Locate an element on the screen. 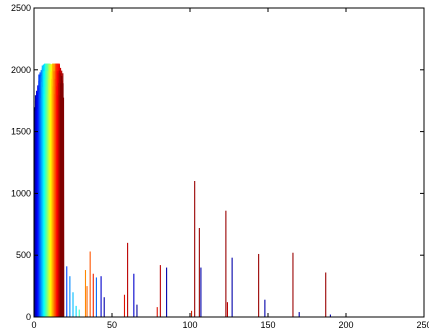  cluster-series is located at coordinates (62, 196).